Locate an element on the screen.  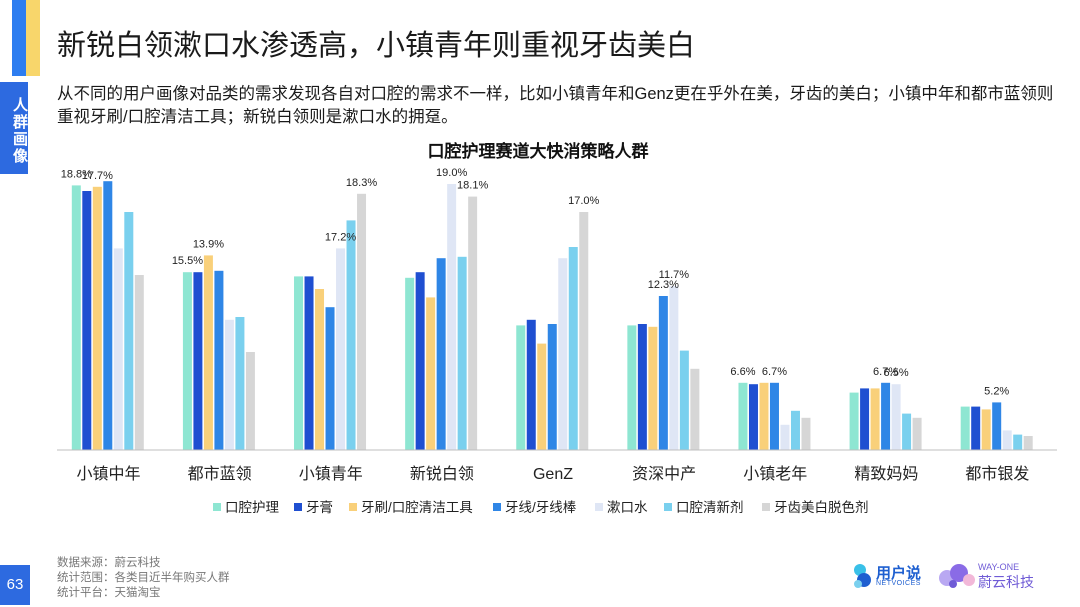
legend-label: 口腔护理 is located at coordinates (252, 507).